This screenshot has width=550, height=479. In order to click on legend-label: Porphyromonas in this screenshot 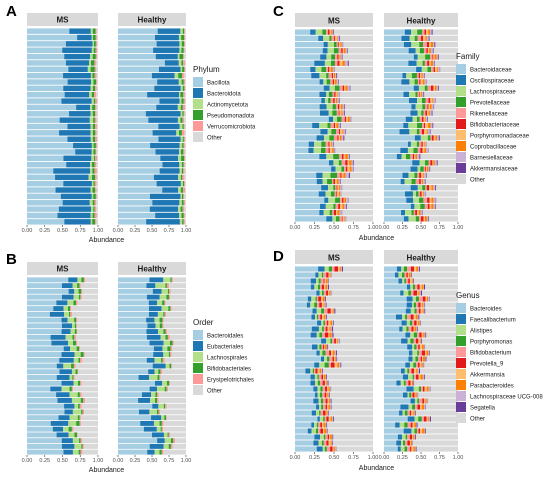, I will do `click(491, 343)`.